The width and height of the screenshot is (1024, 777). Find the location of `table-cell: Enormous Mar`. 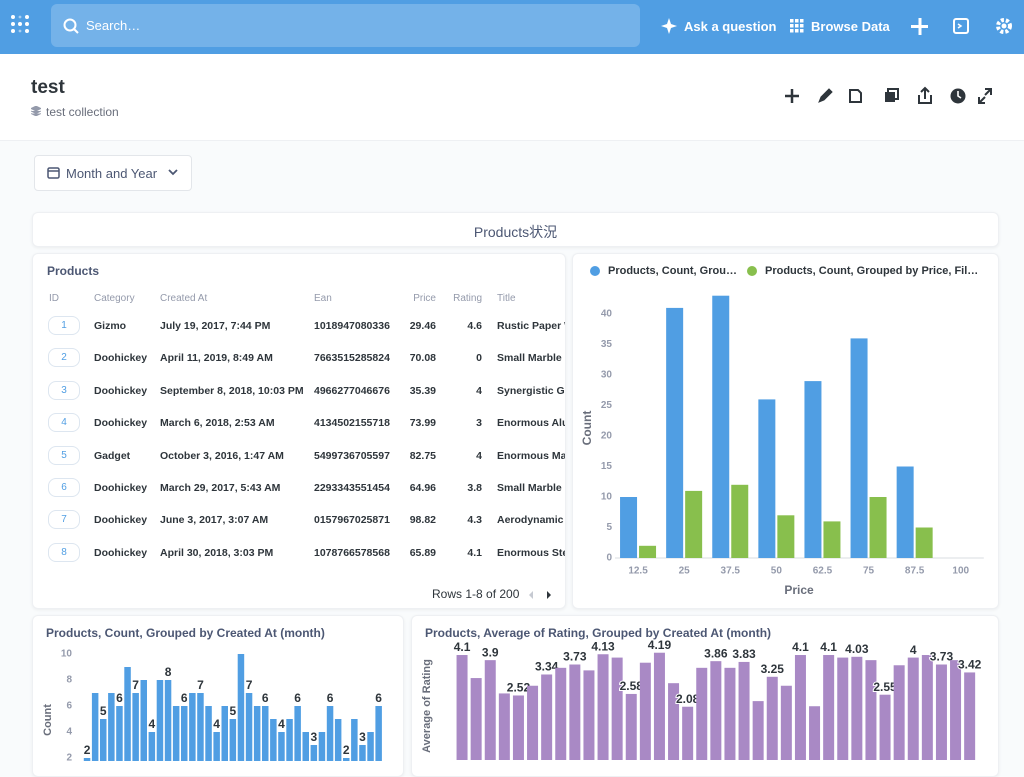

table-cell: Enormous Mar is located at coordinates (531, 455).